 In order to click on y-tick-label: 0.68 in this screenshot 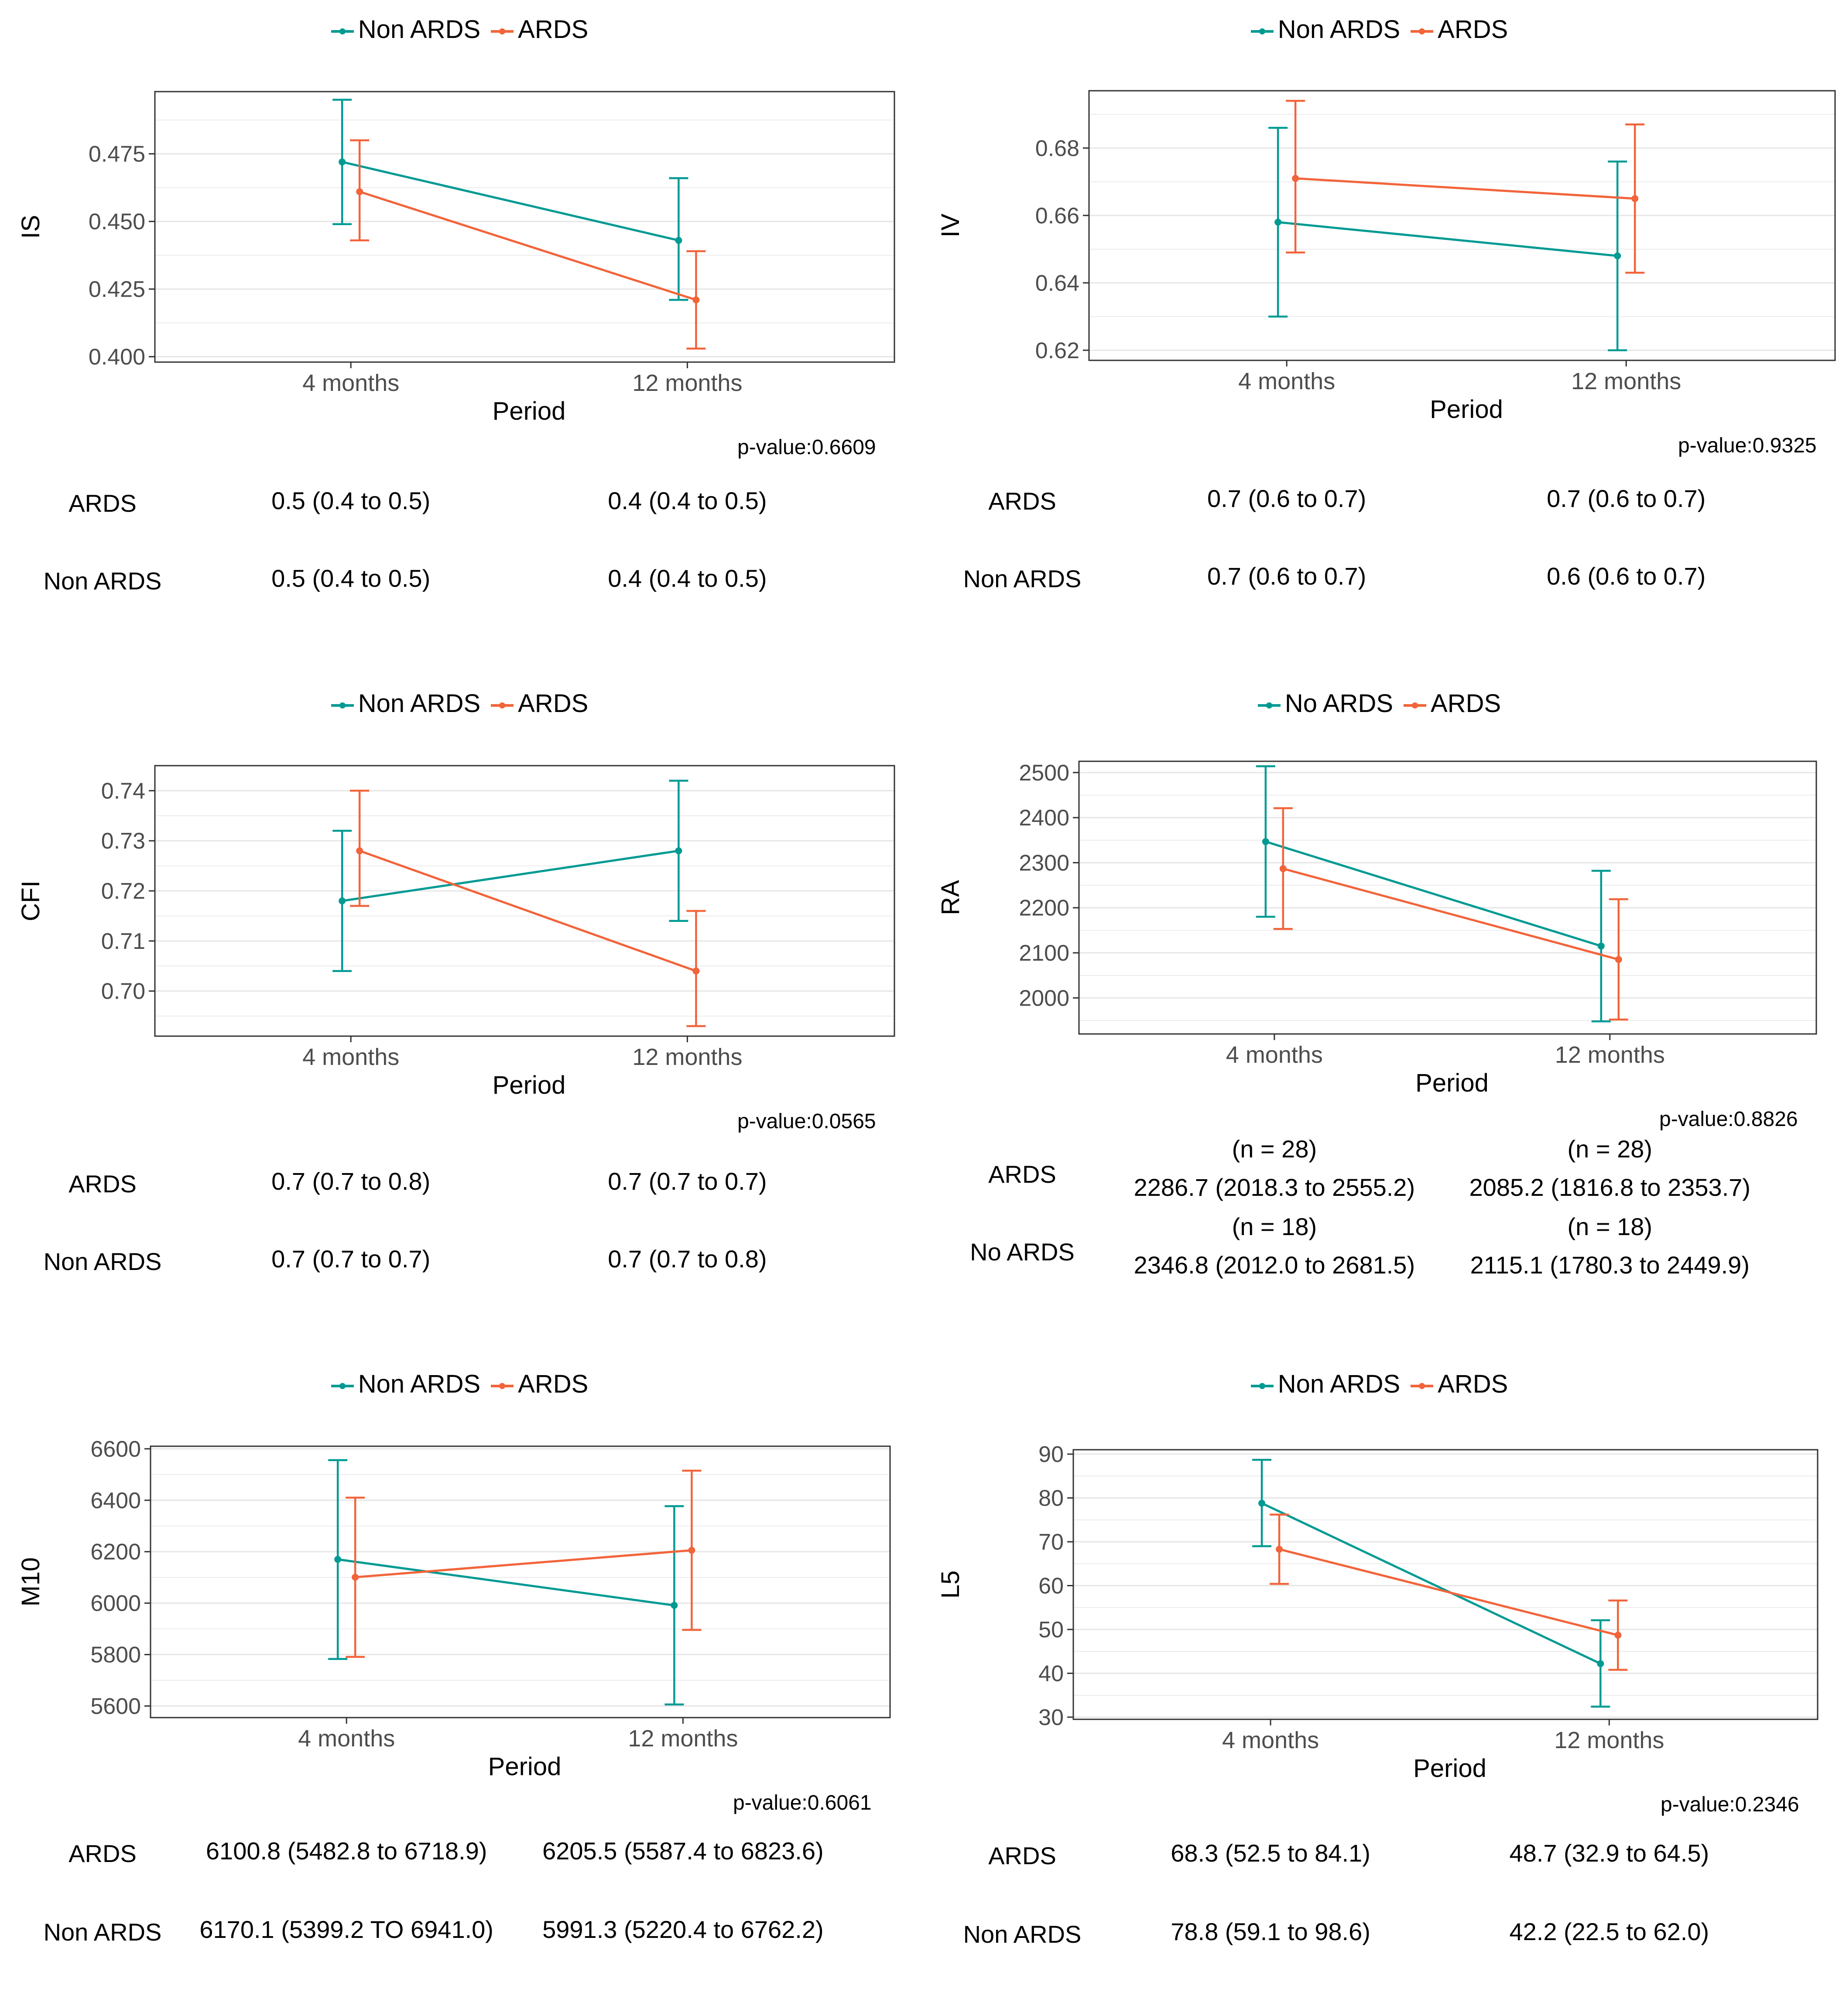, I will do `click(1057, 148)`.